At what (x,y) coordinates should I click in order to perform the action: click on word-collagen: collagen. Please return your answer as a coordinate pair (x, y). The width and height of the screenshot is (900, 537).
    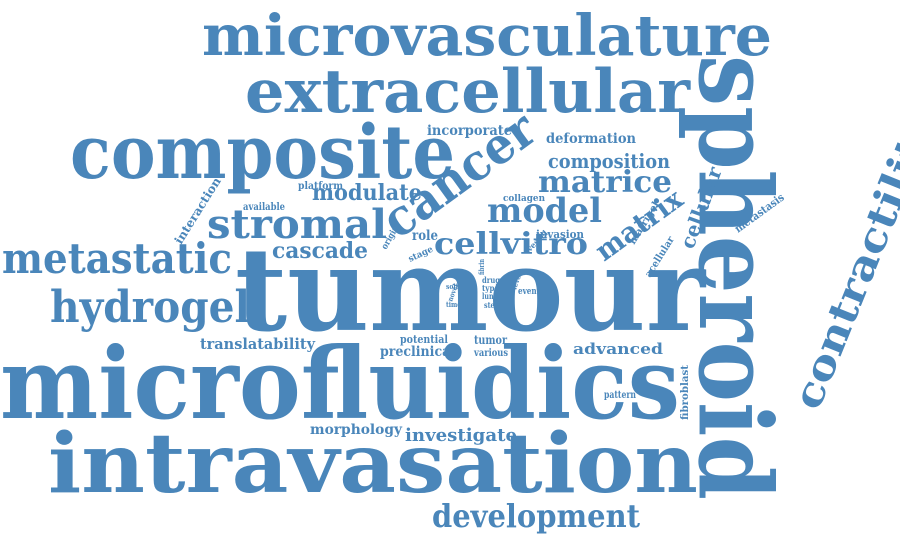
    Looking at the image, I should click on (524, 199).